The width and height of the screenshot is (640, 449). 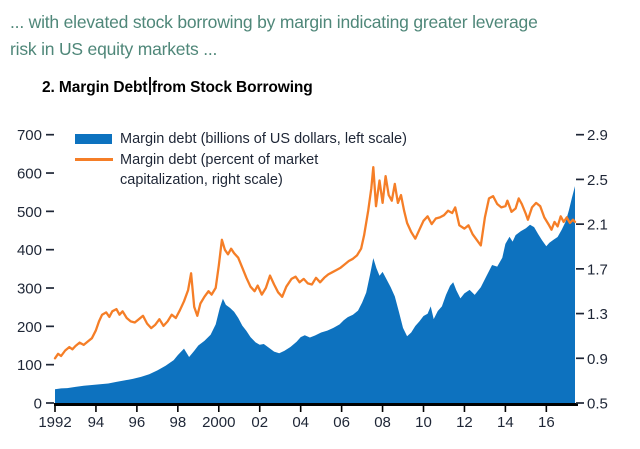 I want to click on x-tick-label: 2000, so click(x=218, y=422).